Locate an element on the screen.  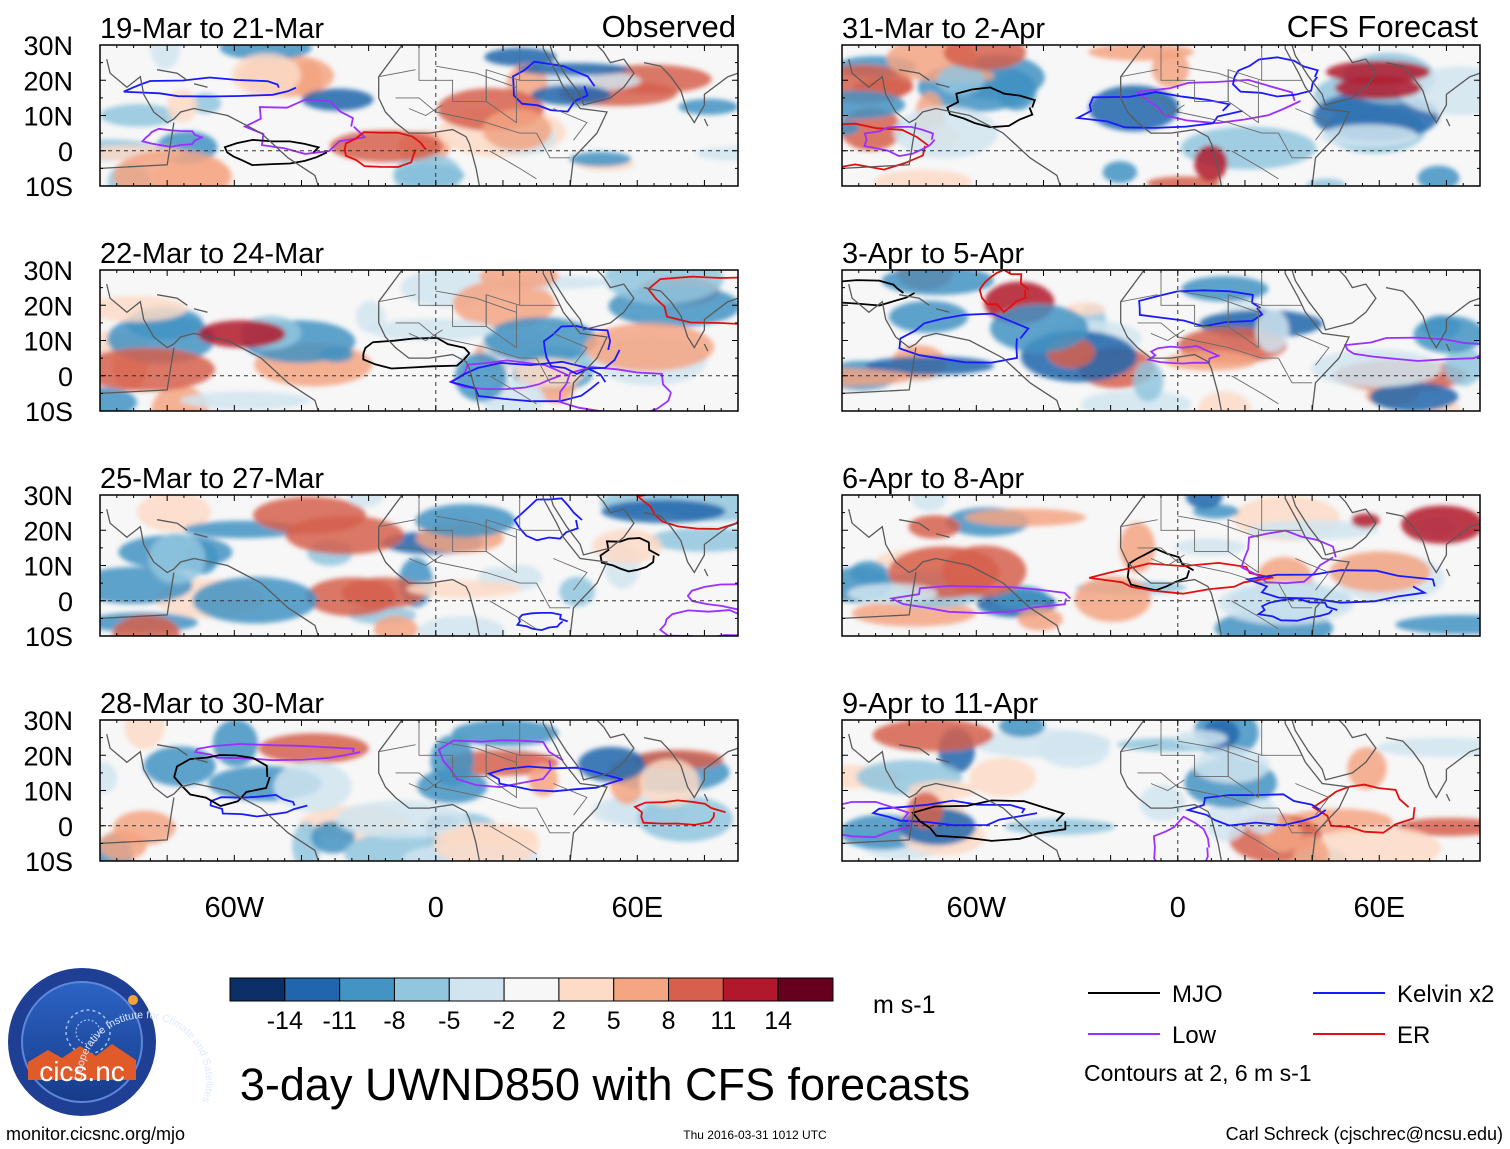
colorbar-tick-label: 14 is located at coordinates (778, 1021).